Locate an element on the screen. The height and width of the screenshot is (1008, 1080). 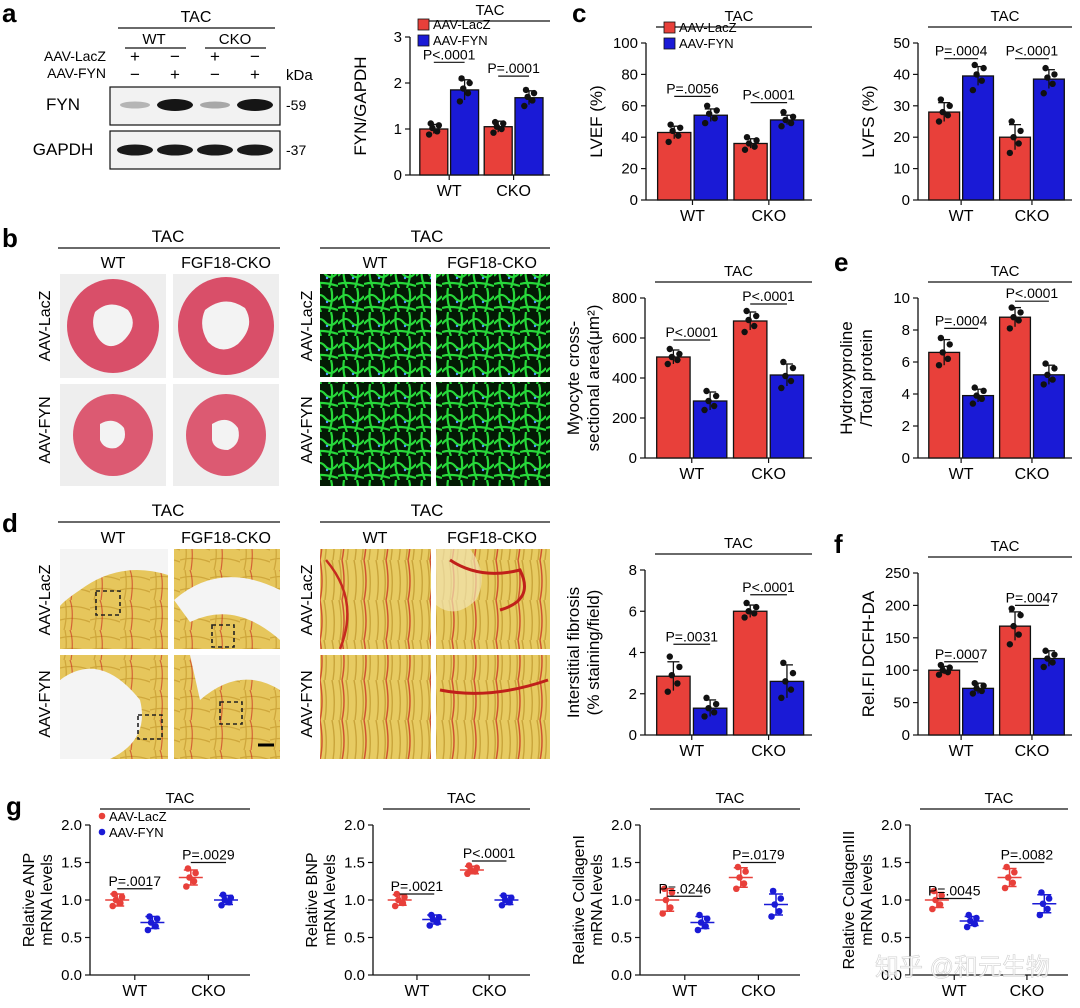
wga-col-wt: WT is located at coordinates (375, 263).